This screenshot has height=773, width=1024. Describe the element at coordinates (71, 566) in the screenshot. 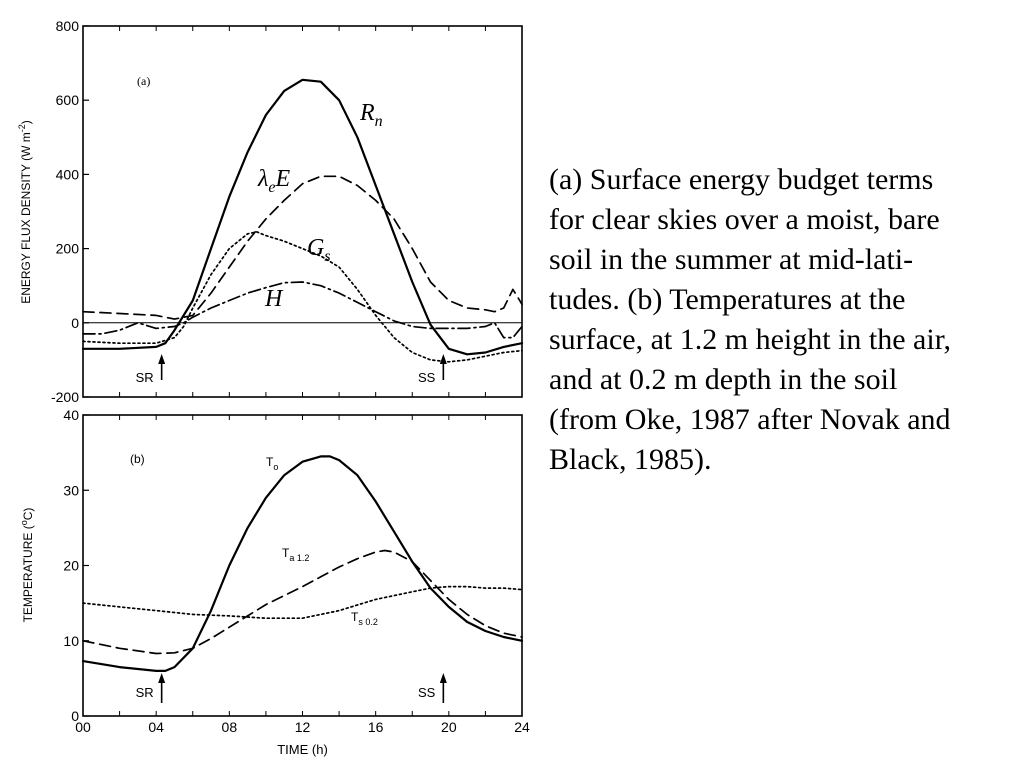

I see `y-tick-label: 20` at that location.